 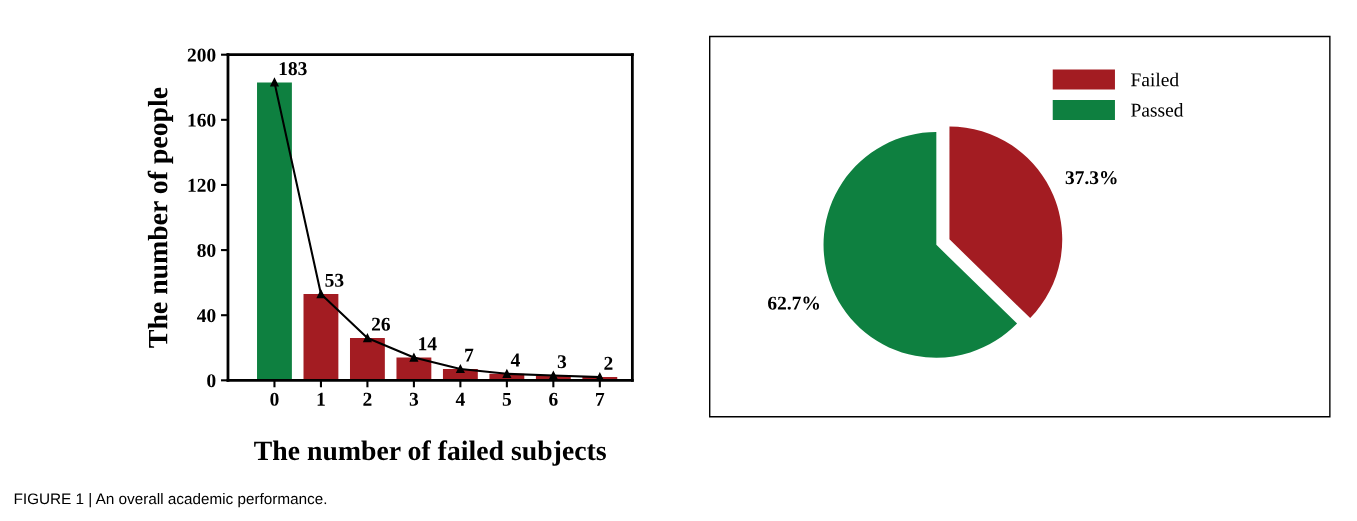 What do you see at coordinates (1155, 79) in the screenshot?
I see `legend-label: Failed` at bounding box center [1155, 79].